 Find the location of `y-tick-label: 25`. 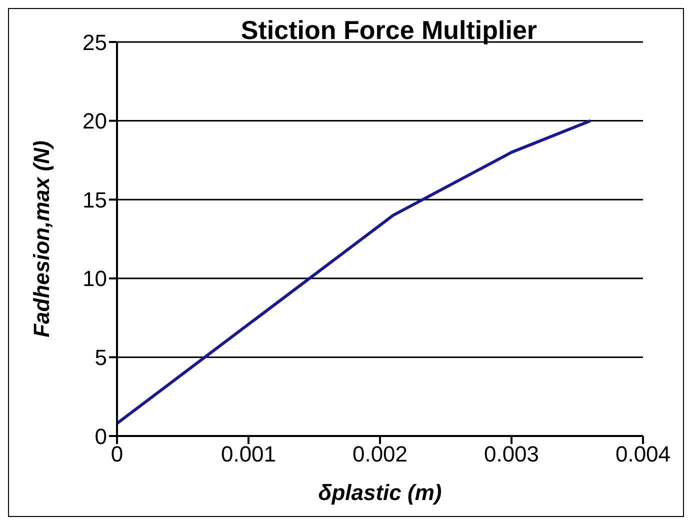

y-tick-label: 25 is located at coordinates (94, 42).